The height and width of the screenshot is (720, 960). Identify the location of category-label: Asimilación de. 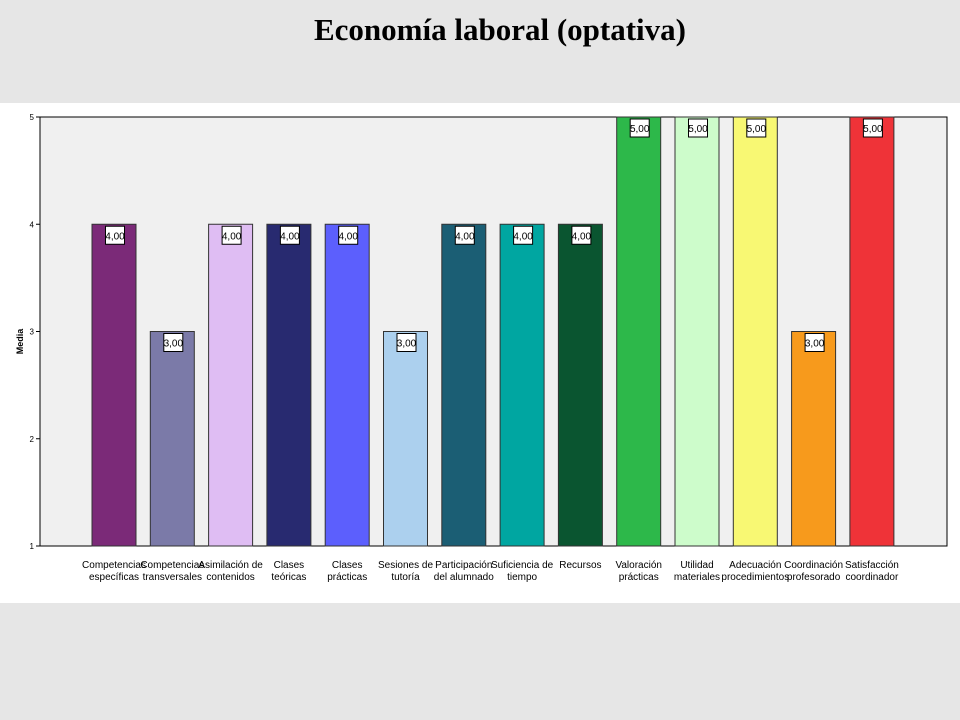
(230, 565).